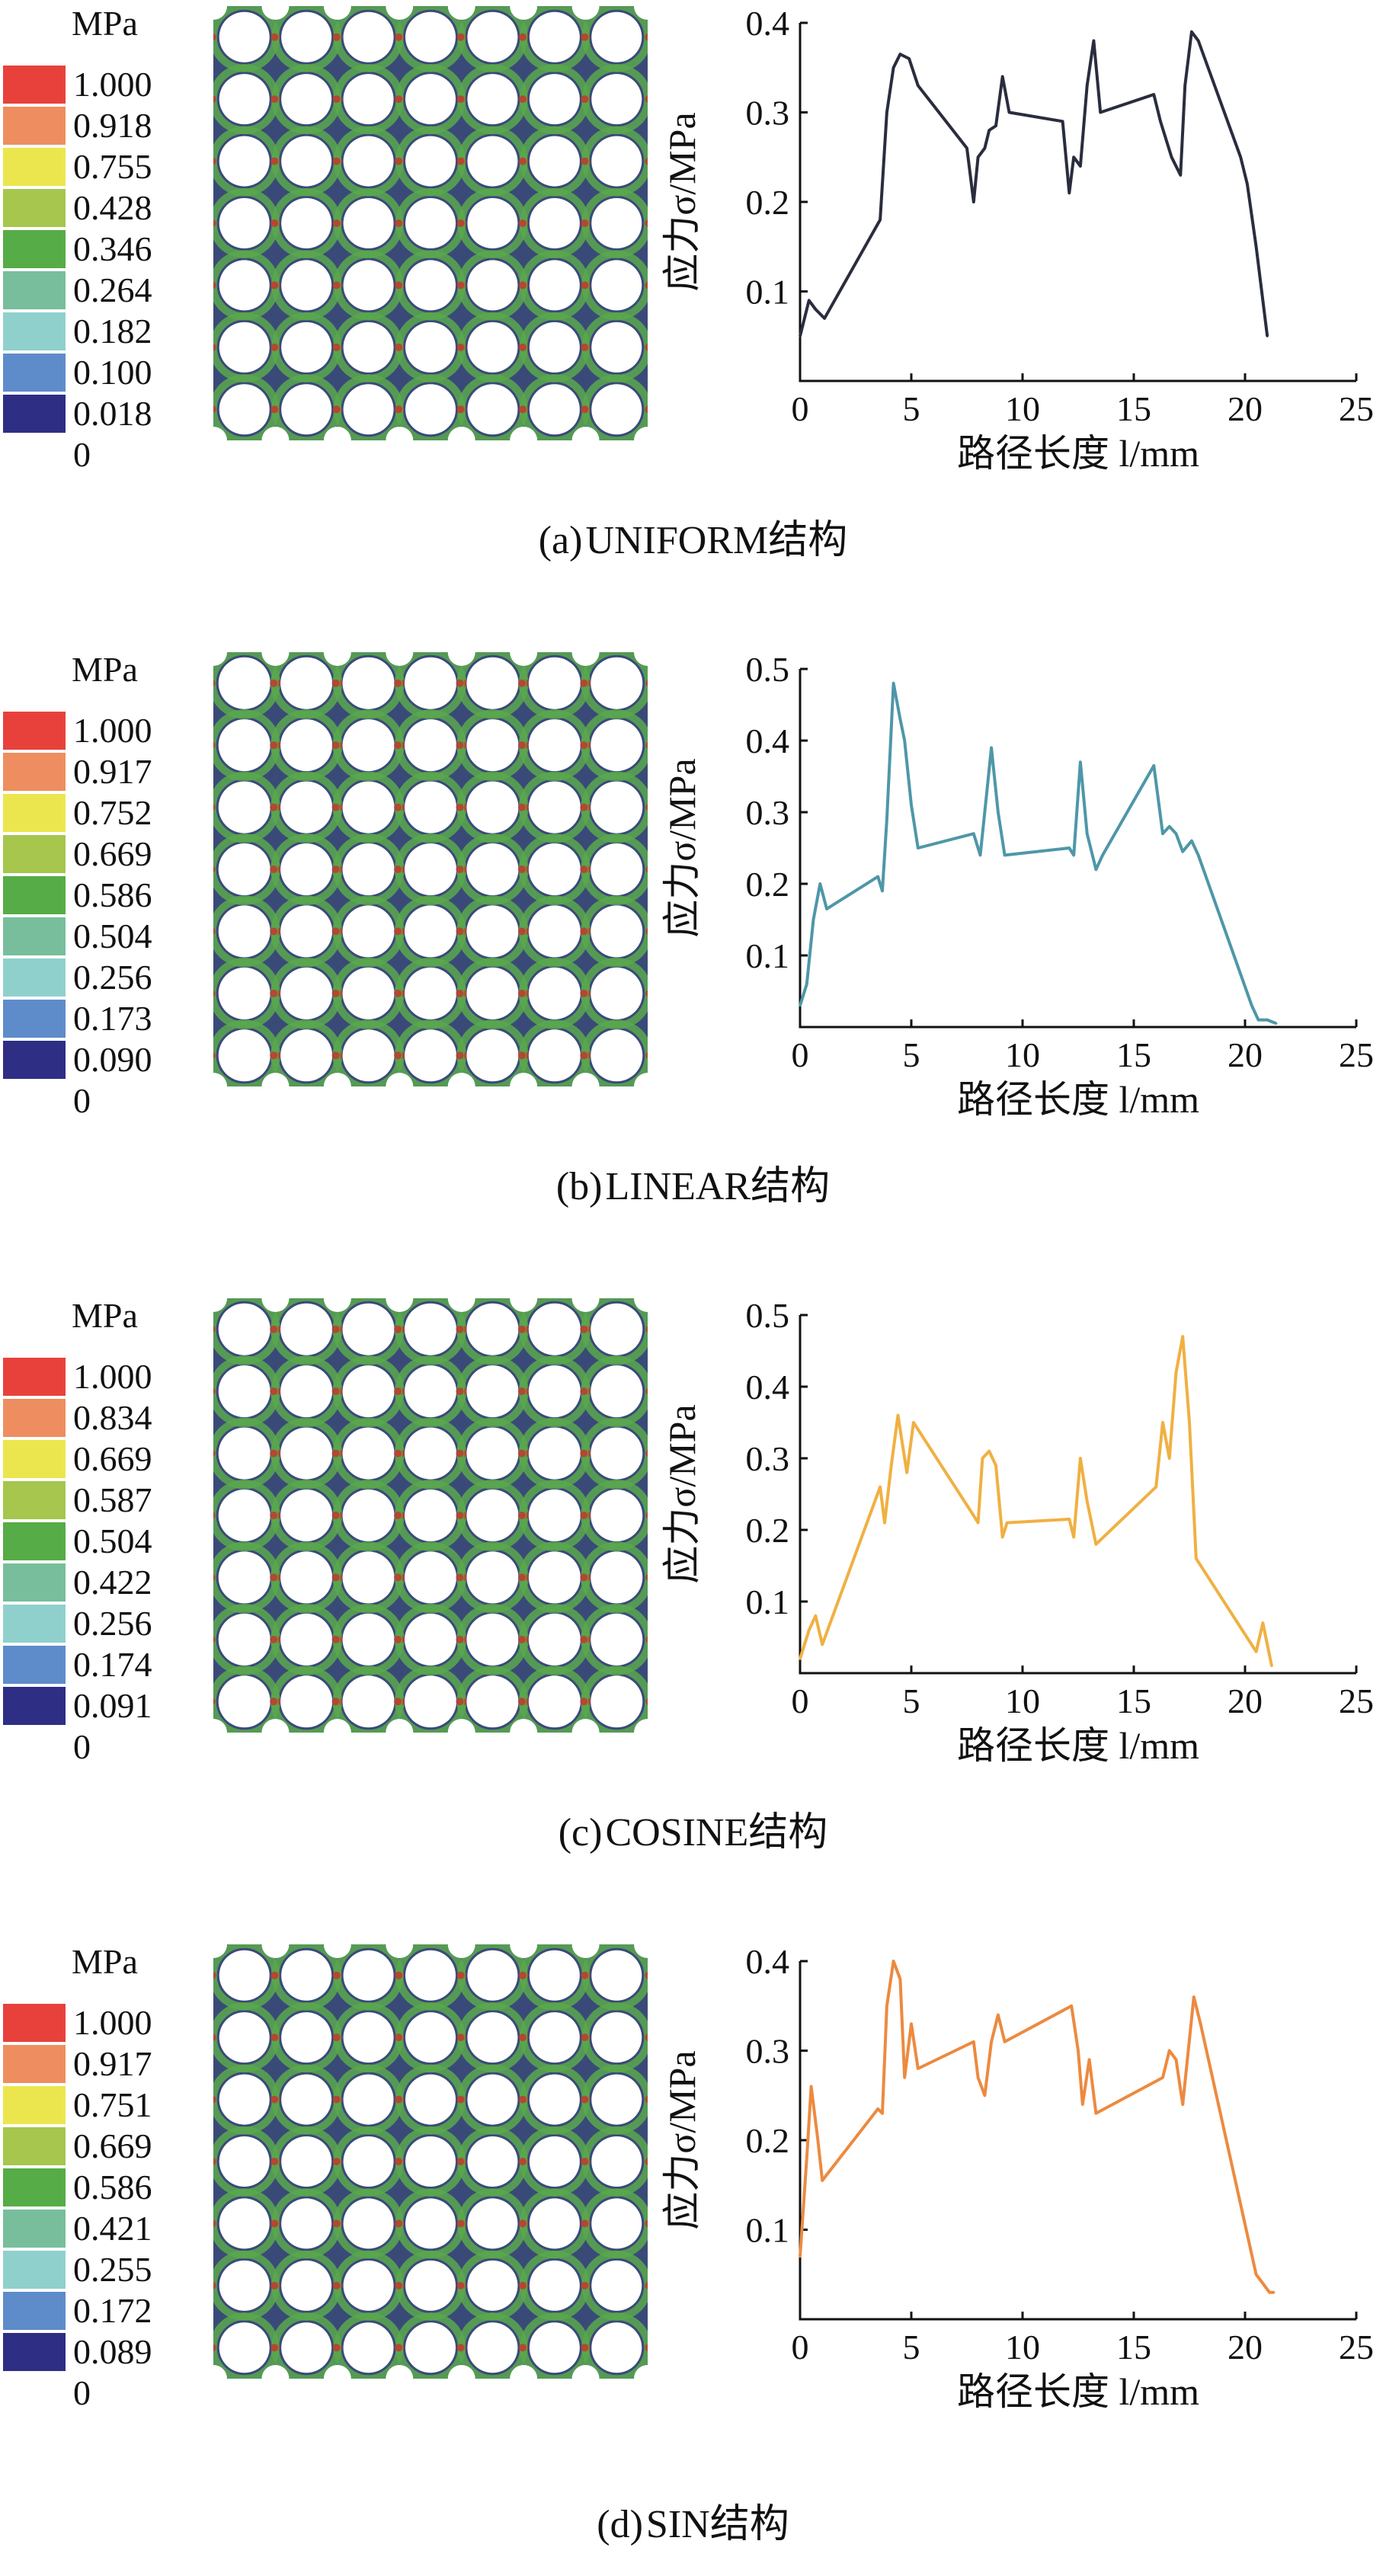  What do you see at coordinates (105, 1961) in the screenshot?
I see `legend-unit: MPa` at bounding box center [105, 1961].